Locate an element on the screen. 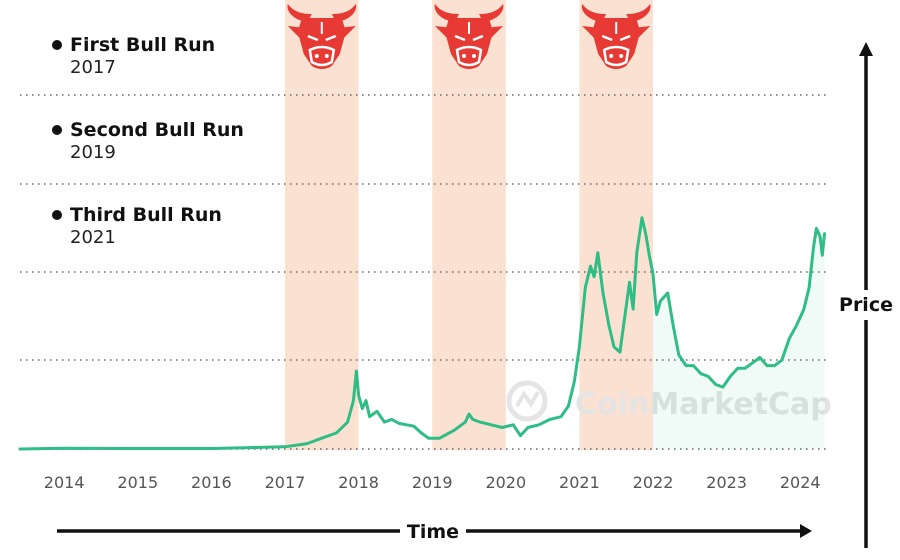 The height and width of the screenshot is (560, 900). x-tick-label: 2014 is located at coordinates (64, 482).